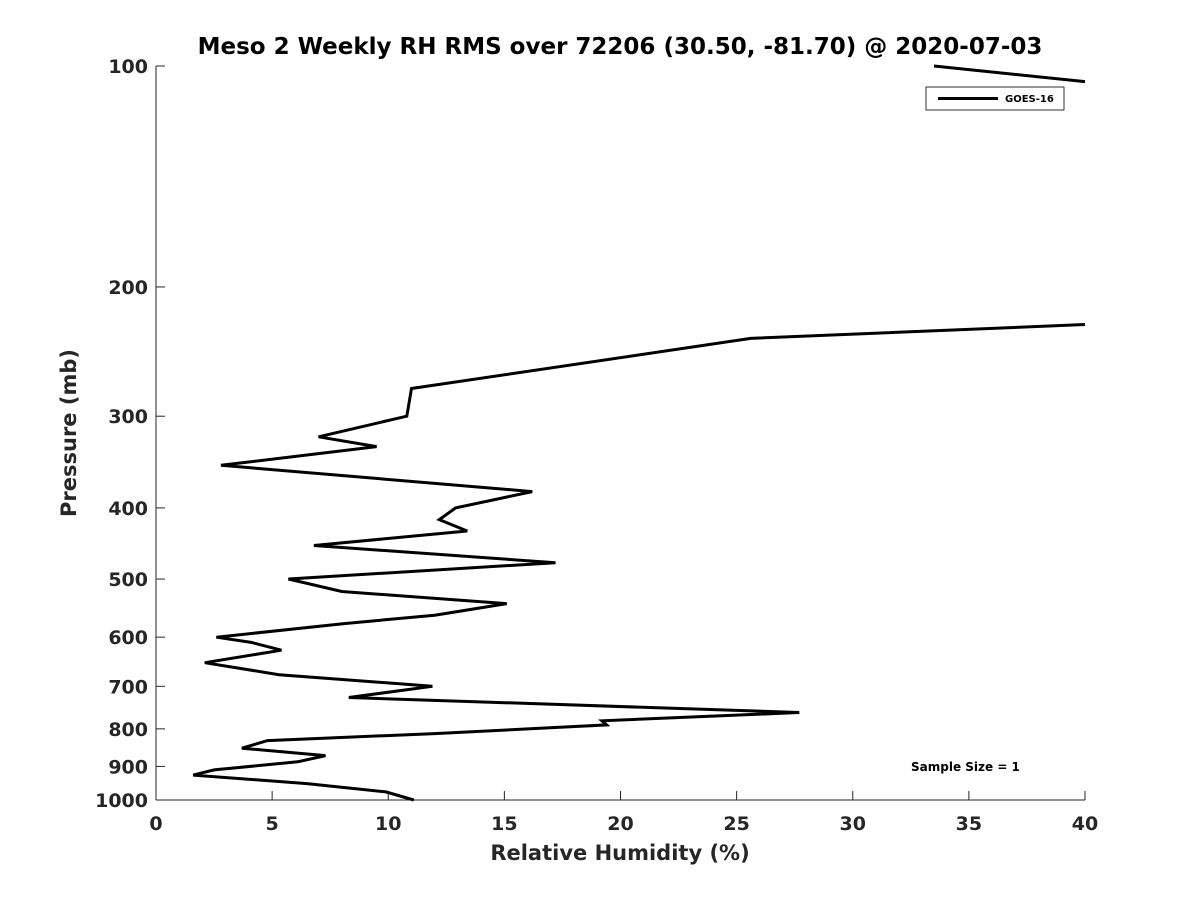 This screenshot has height=900, width=1200. What do you see at coordinates (128, 509) in the screenshot?
I see `y-tick-label-3: 400` at bounding box center [128, 509].